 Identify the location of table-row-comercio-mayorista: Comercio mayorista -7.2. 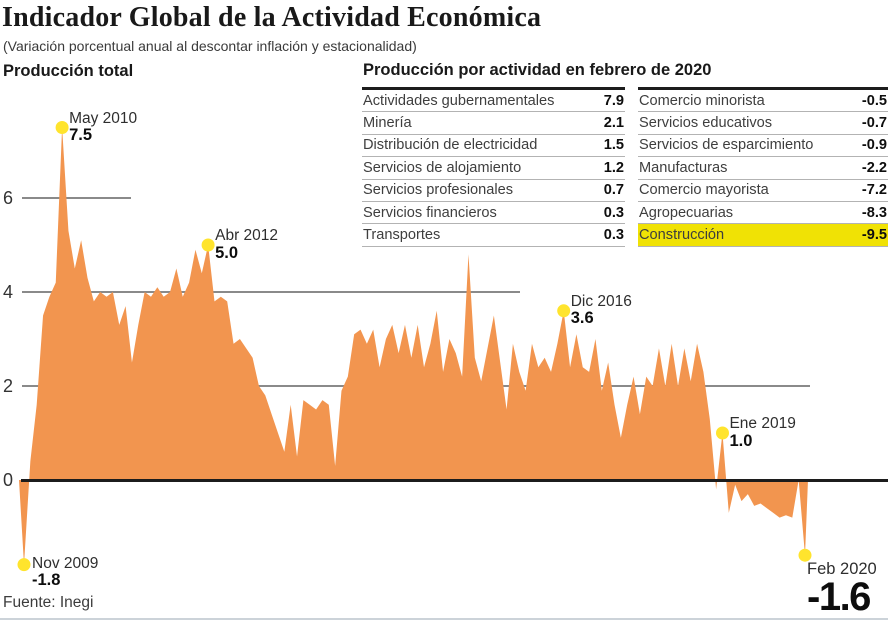
(763, 191).